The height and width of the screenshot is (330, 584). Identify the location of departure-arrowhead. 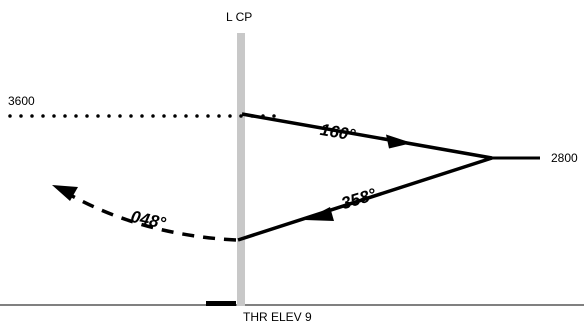
(65, 193).